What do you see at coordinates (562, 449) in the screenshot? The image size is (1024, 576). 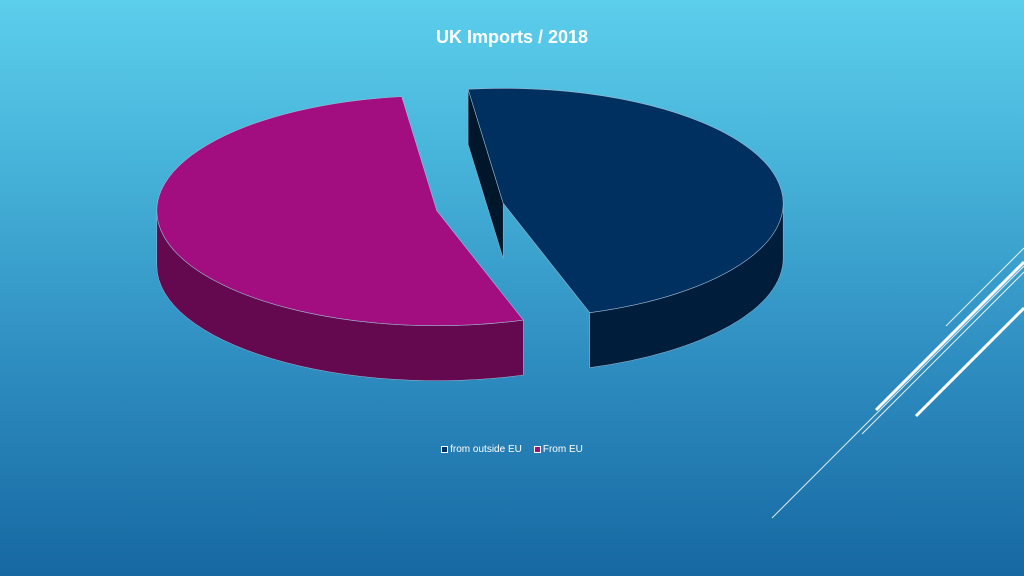 I see `legend-label-from-eu: From EU` at bounding box center [562, 449].